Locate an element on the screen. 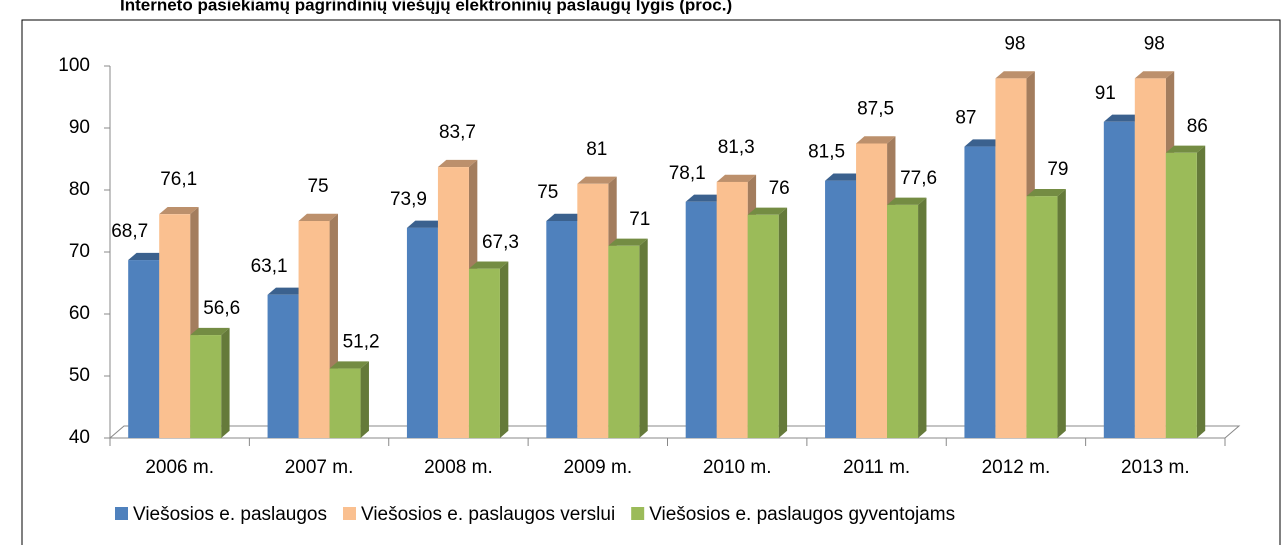 This screenshot has height=545, width=1282. x-tick-label: 2009 m. is located at coordinates (597, 467).